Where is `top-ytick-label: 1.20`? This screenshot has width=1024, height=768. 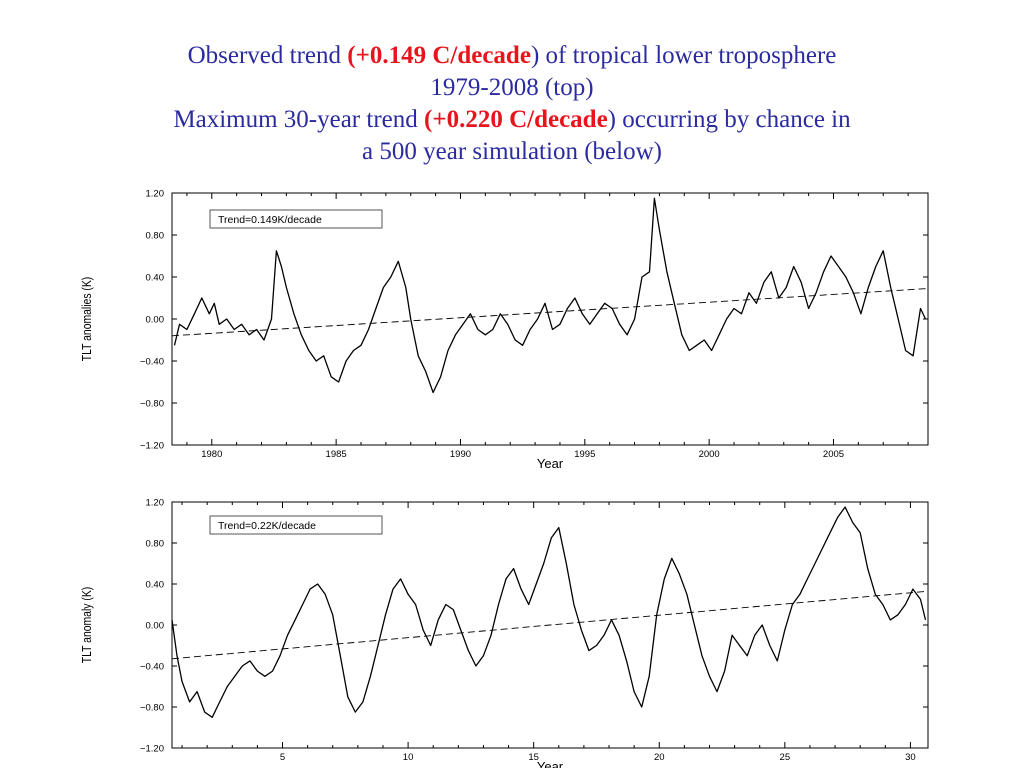
top-ytick-label: 1.20 is located at coordinates (155, 194).